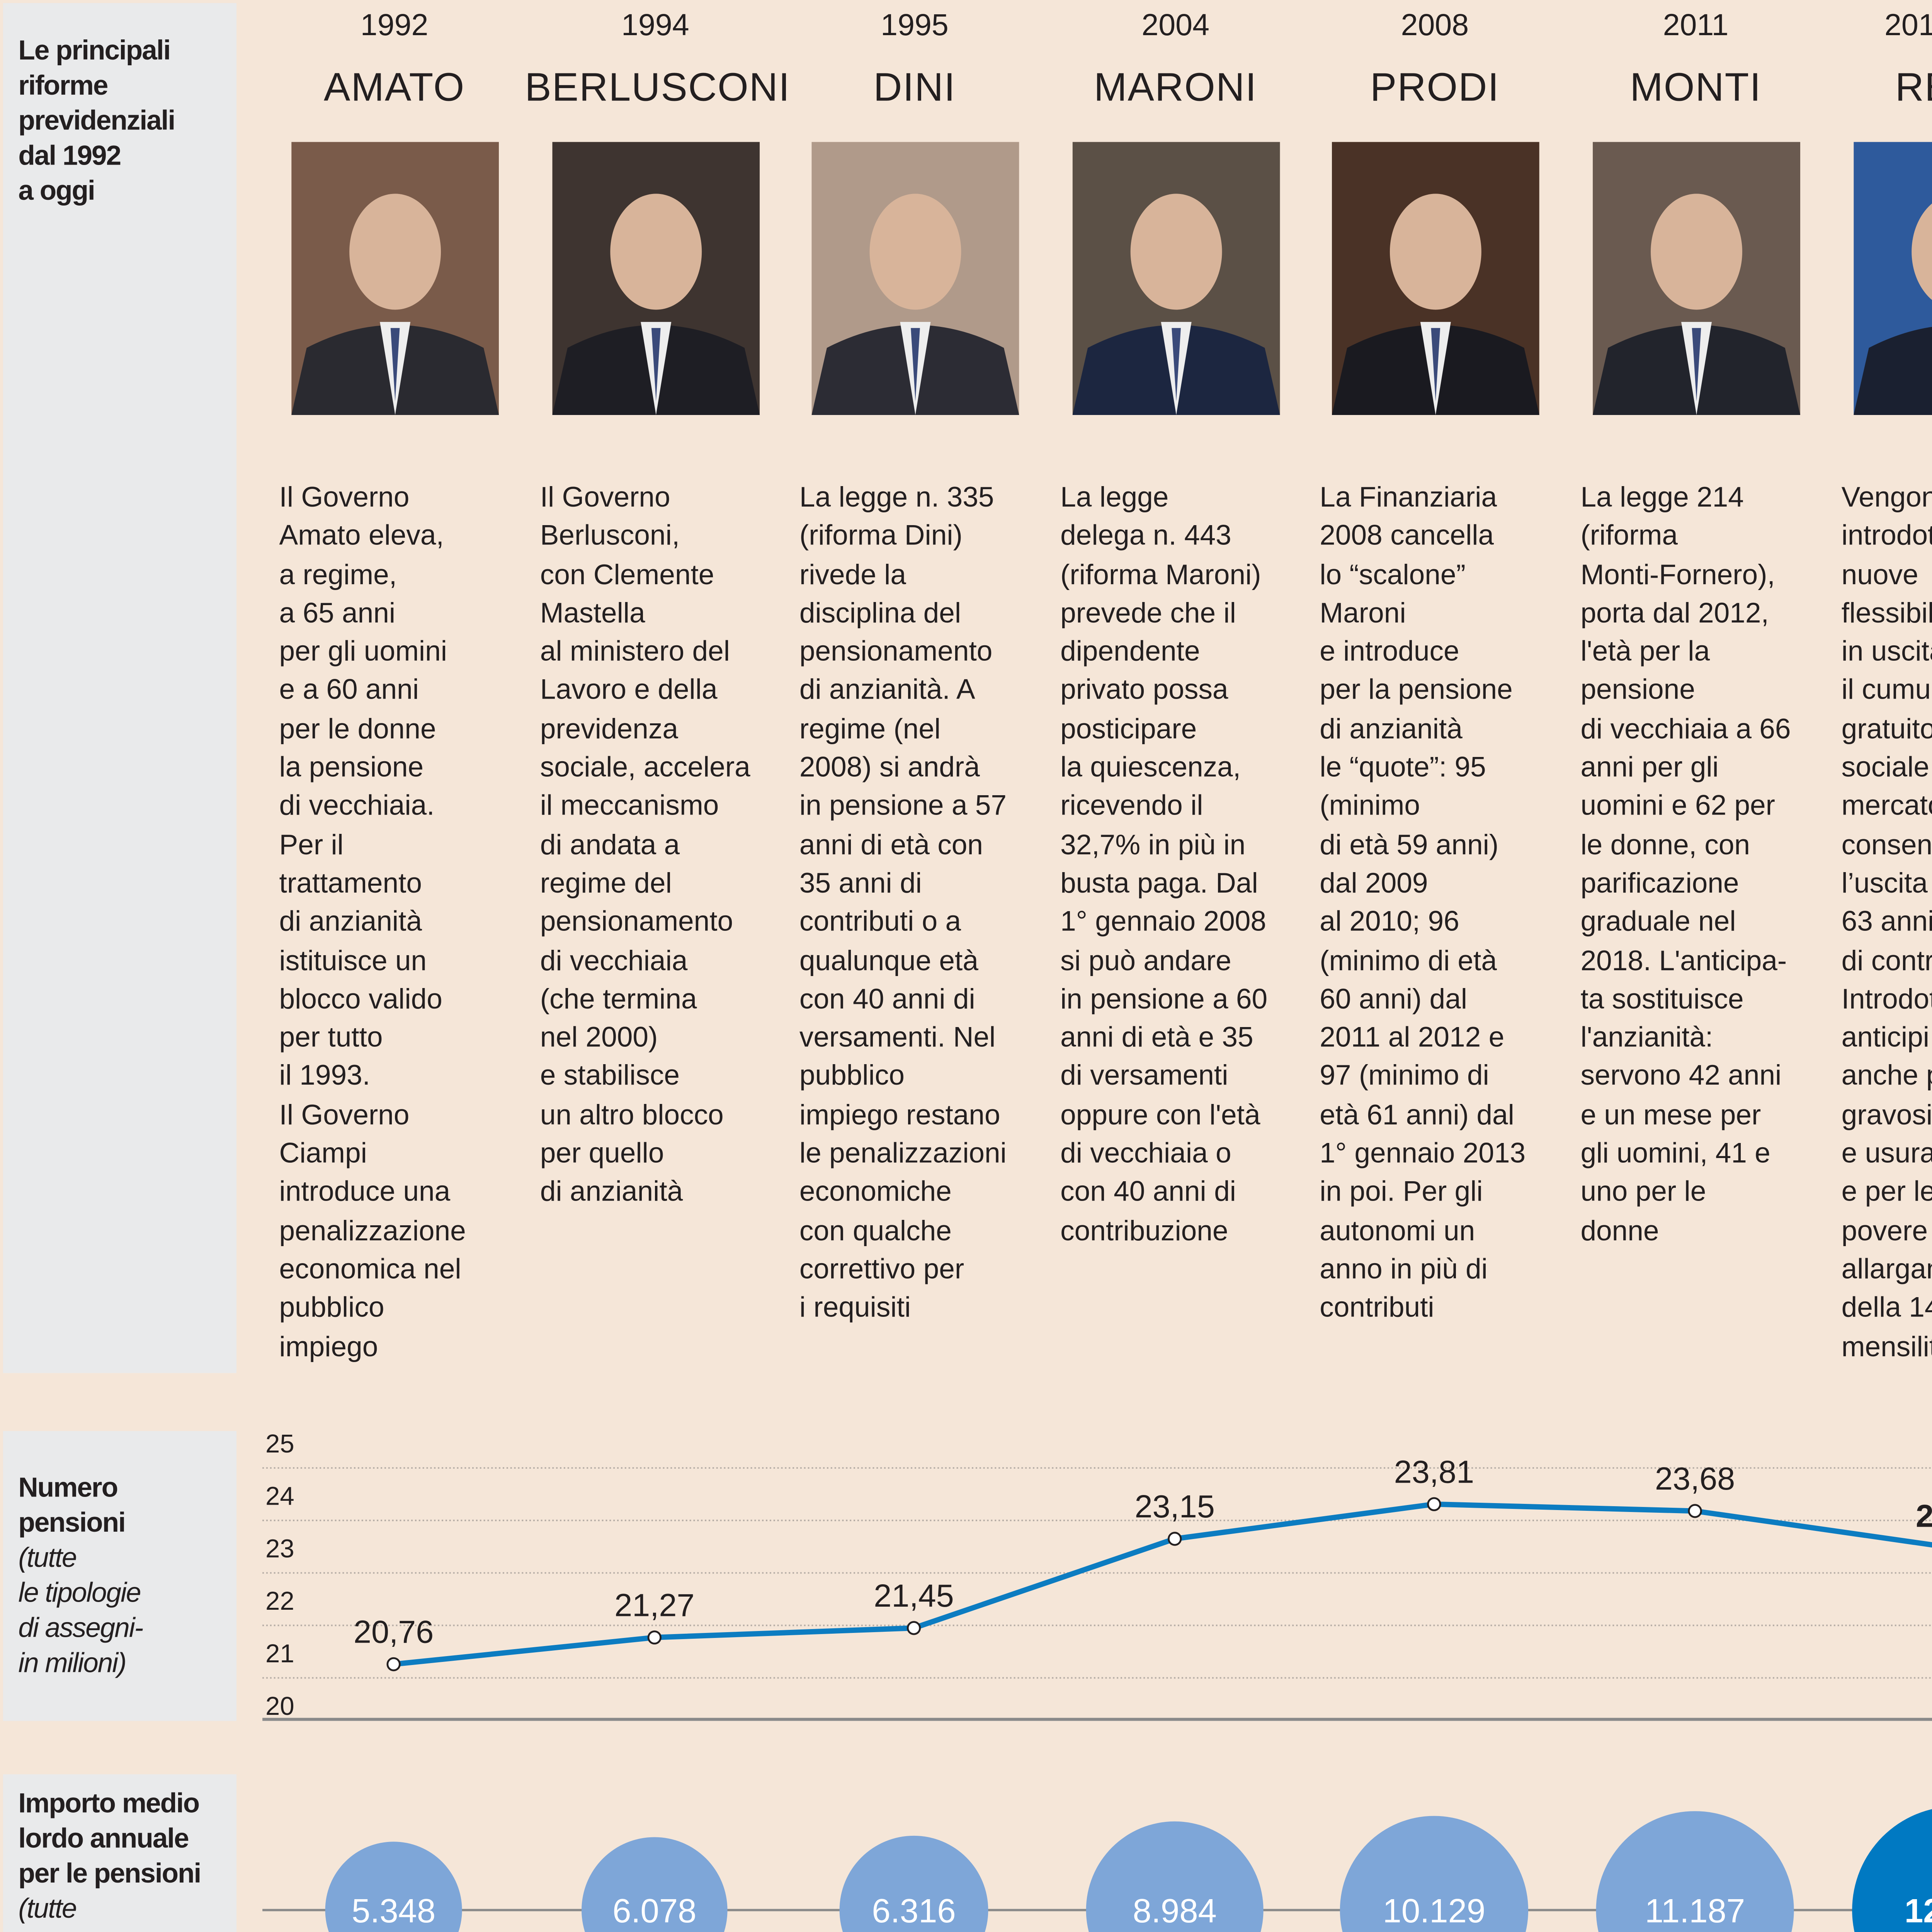  What do you see at coordinates (1176, 87) in the screenshot?
I see `reform-name: MARONI` at bounding box center [1176, 87].